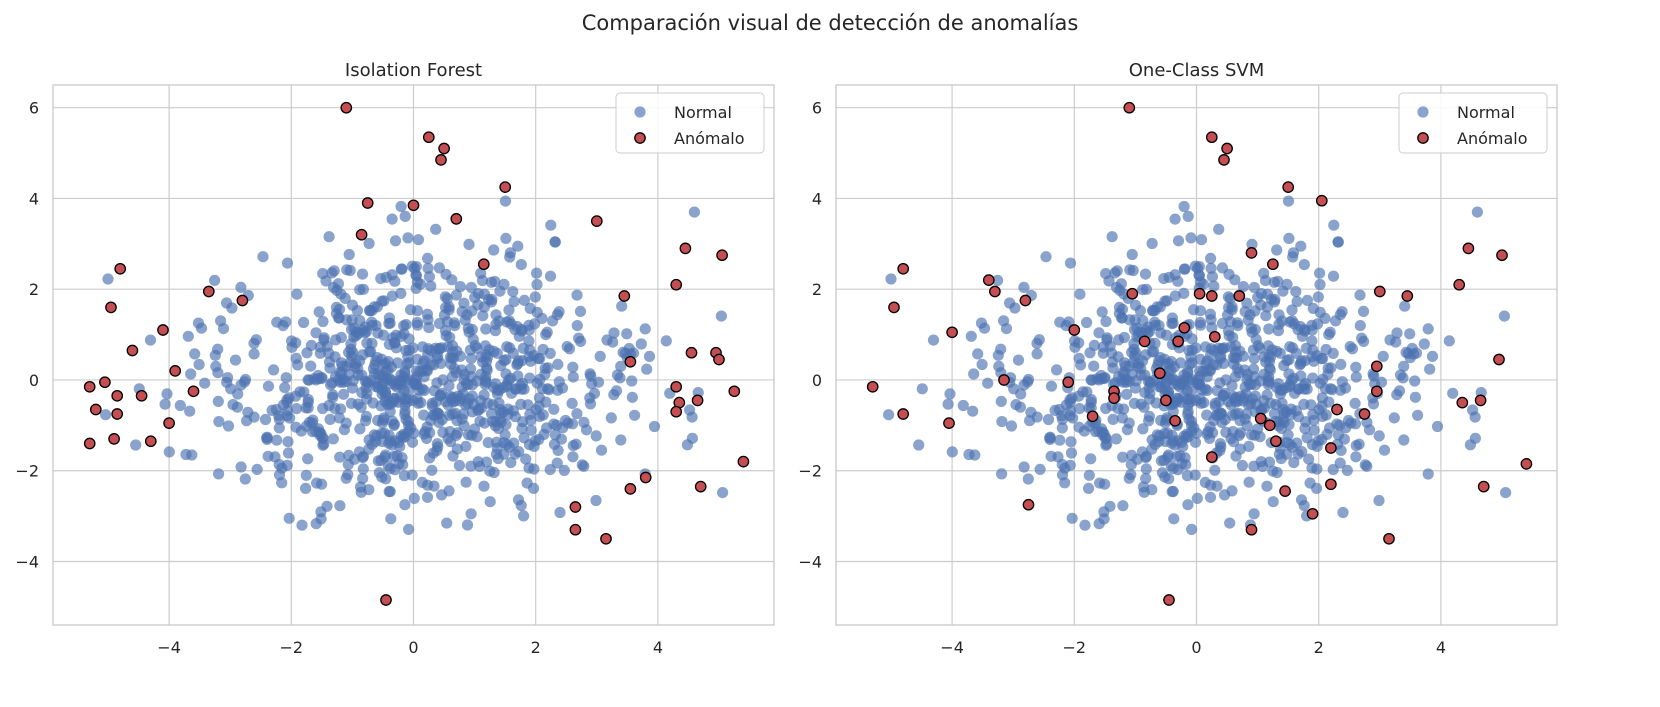 This screenshot has height=707, width=1660. Describe the element at coordinates (1423, 138) in the screenshot. I see `legend-anomaly-marker` at that location.